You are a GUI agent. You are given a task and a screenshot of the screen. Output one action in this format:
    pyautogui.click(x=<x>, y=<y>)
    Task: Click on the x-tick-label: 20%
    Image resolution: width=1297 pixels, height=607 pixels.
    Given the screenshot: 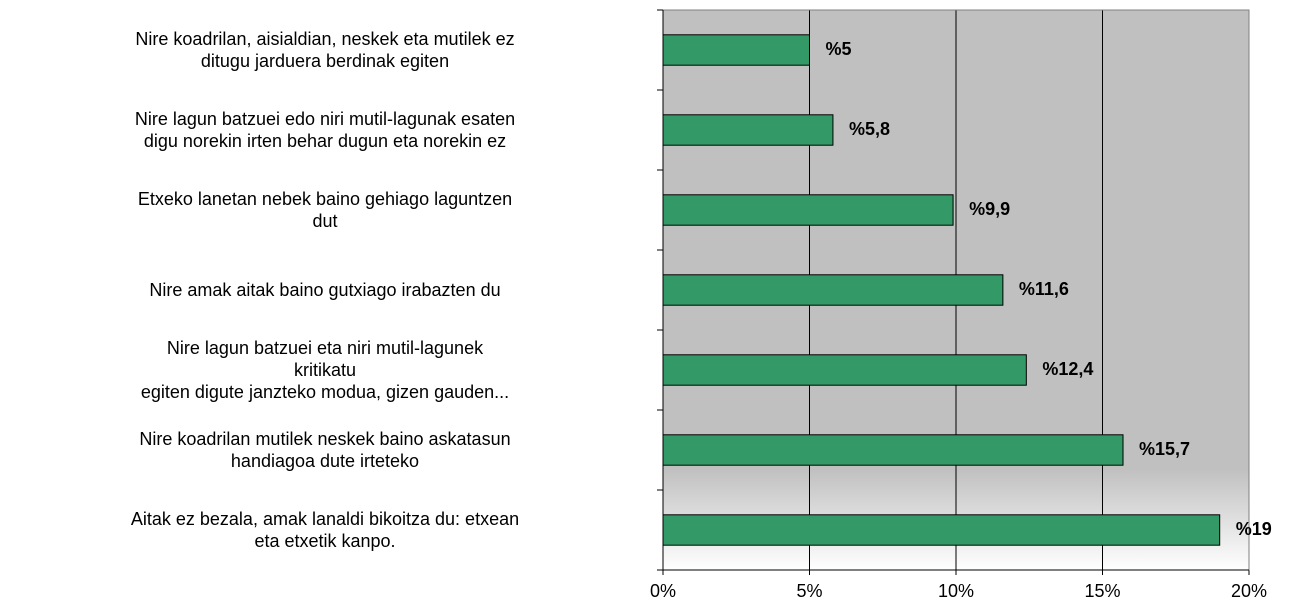 What is the action you would take?
    pyautogui.click(x=1249, y=591)
    